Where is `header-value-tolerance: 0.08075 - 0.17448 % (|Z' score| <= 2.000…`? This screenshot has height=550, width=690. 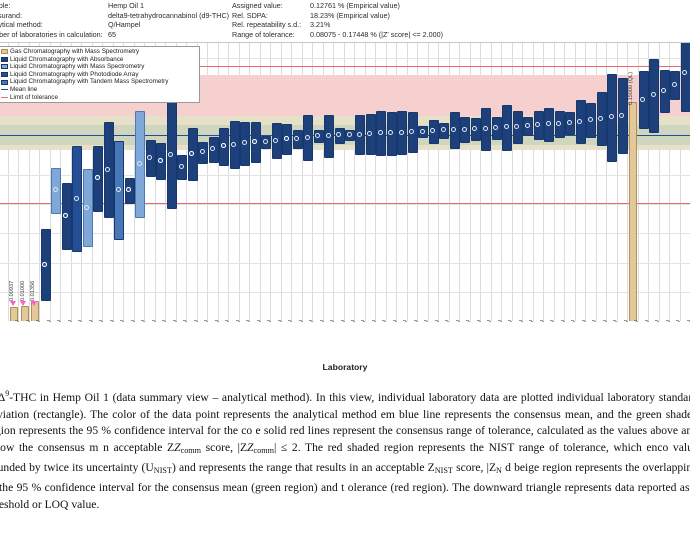
header-value-tolerance: 0.08075 - 0.17448 % (|Z' score| <= 2.000… is located at coordinates (376, 34).